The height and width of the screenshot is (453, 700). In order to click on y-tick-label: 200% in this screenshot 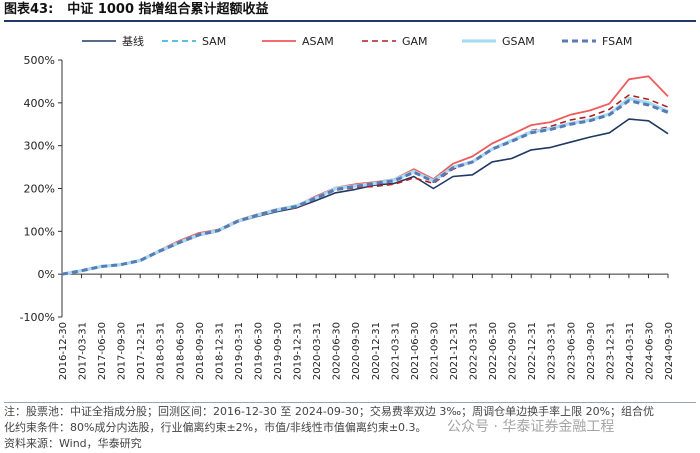, I will do `click(39, 189)`.